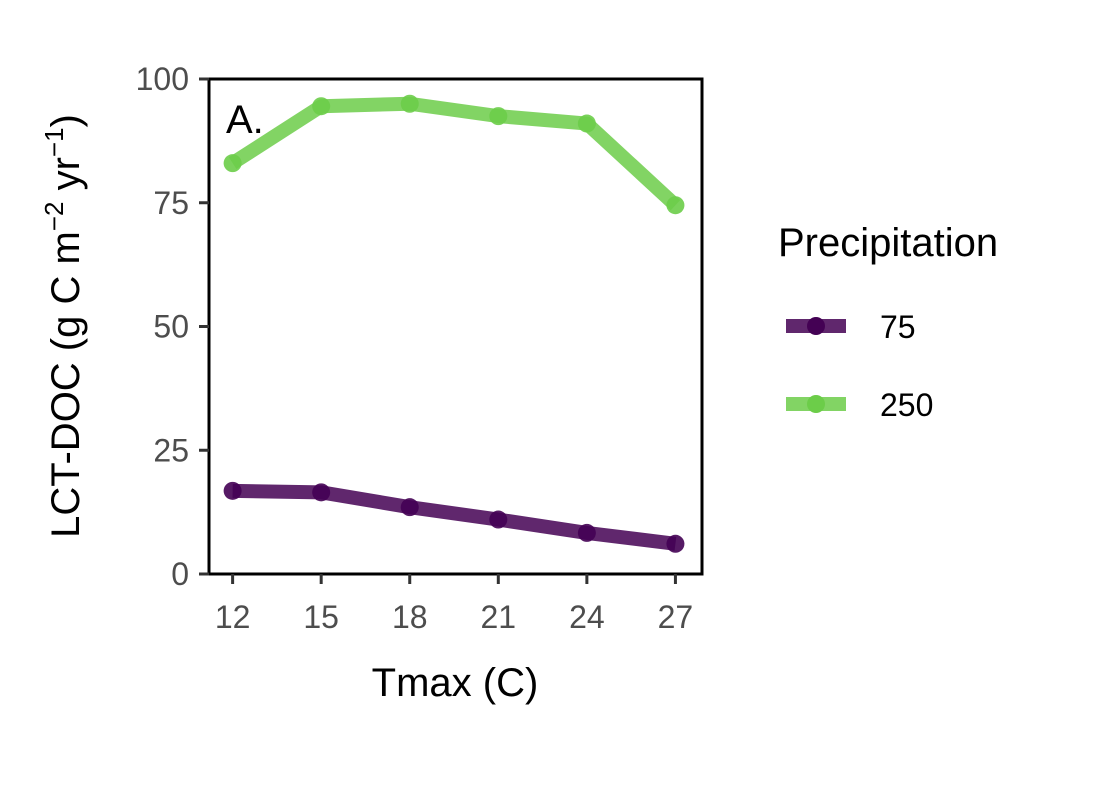  Describe the element at coordinates (499, 617) in the screenshot. I see `x-tick-label: 21` at that location.